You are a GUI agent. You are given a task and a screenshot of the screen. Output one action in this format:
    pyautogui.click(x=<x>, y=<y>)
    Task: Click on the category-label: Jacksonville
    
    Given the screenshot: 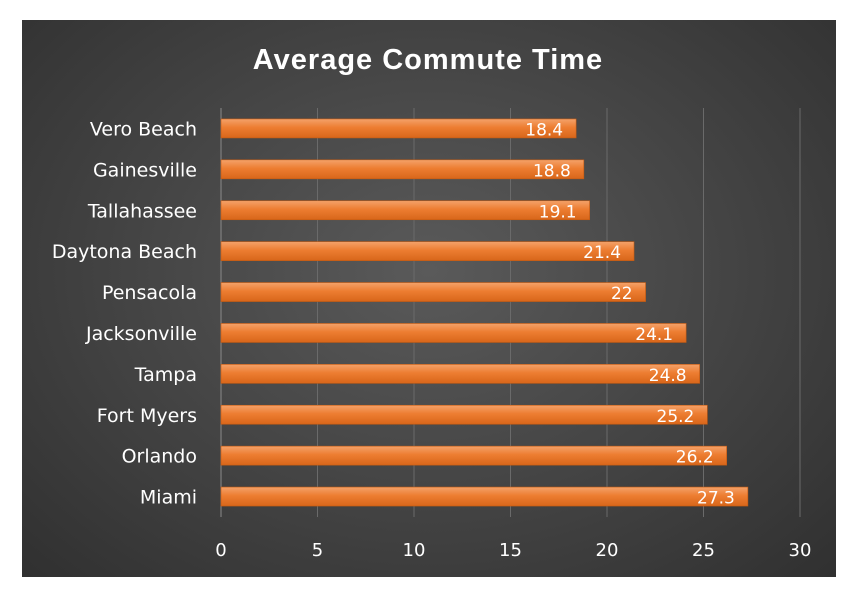 What is the action you would take?
    pyautogui.click(x=141, y=334)
    